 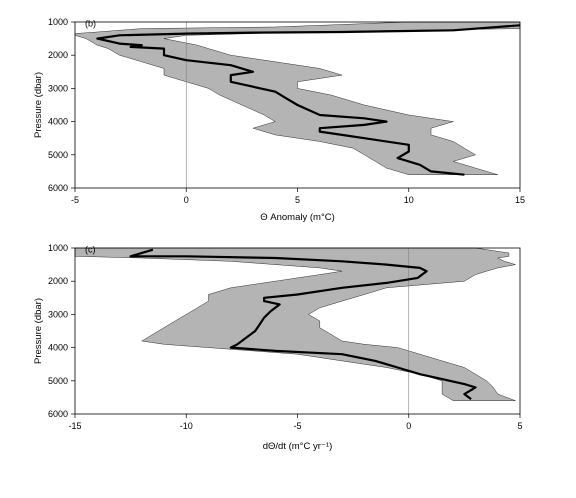 I want to click on panel-b-x-tick-label: 10, so click(x=409, y=200).